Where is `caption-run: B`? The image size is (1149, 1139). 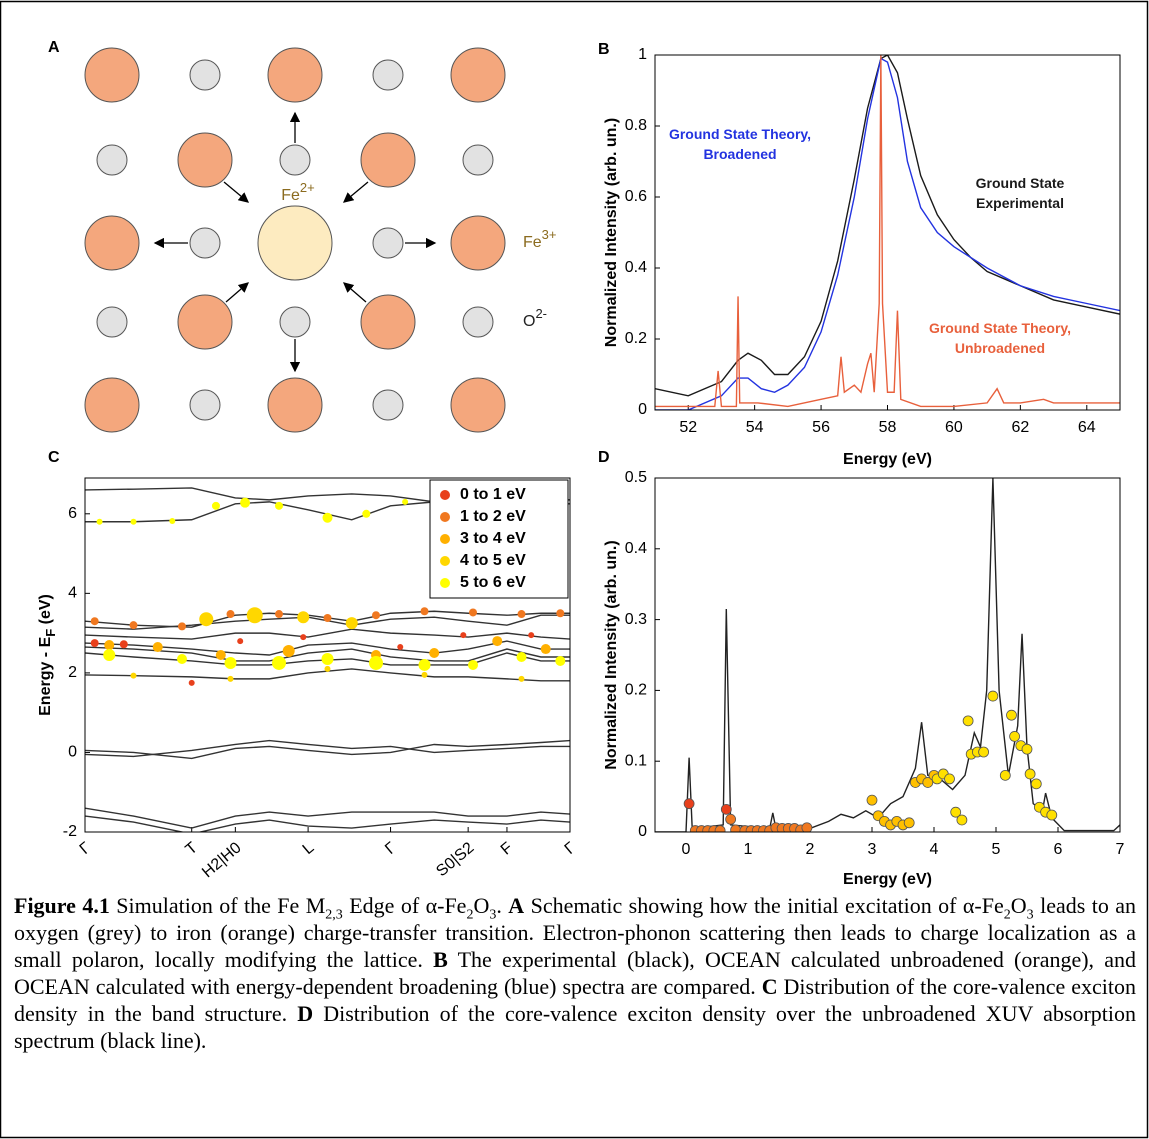 caption-run: B is located at coordinates (440, 959).